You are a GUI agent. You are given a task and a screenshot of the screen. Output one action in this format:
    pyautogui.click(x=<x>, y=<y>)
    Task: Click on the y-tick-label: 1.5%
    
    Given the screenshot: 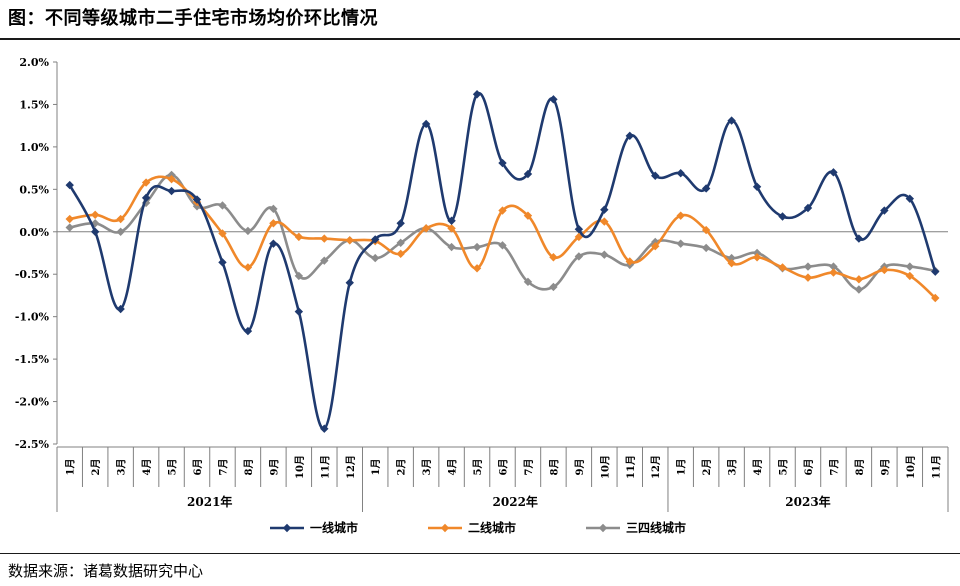 What is the action you would take?
    pyautogui.click(x=34, y=104)
    